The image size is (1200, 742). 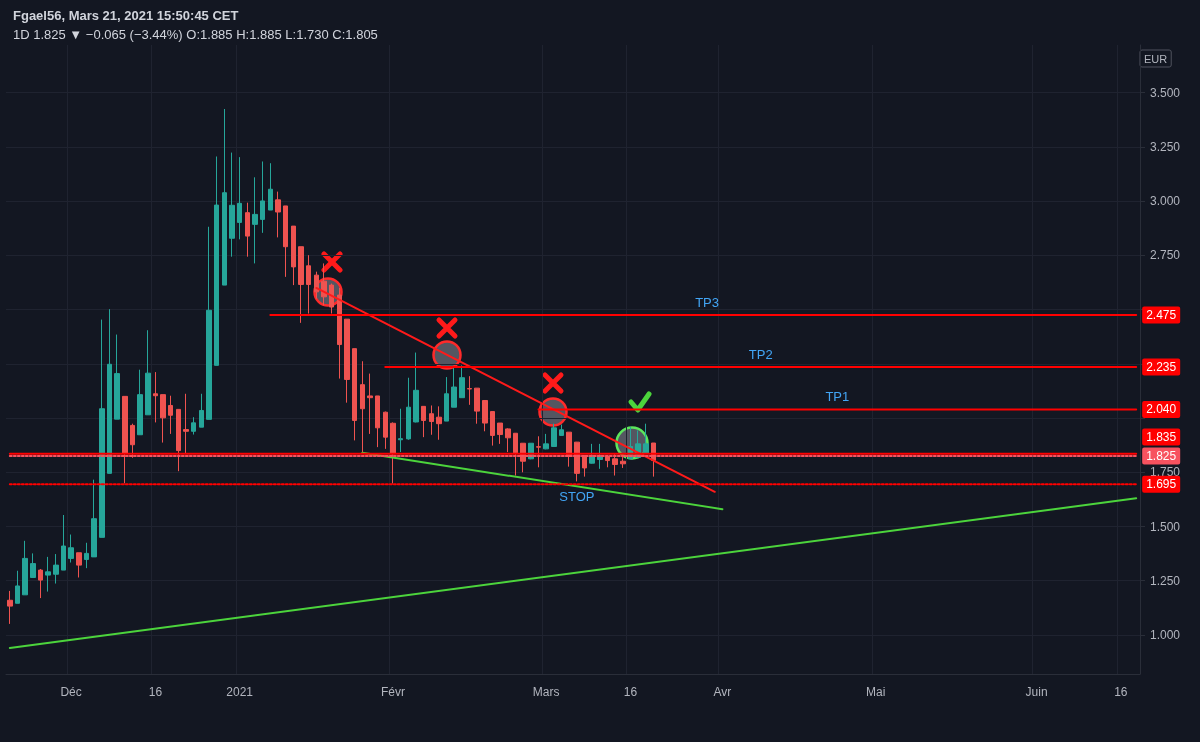 I want to click on data-label: 1.835, so click(x=1161, y=437).